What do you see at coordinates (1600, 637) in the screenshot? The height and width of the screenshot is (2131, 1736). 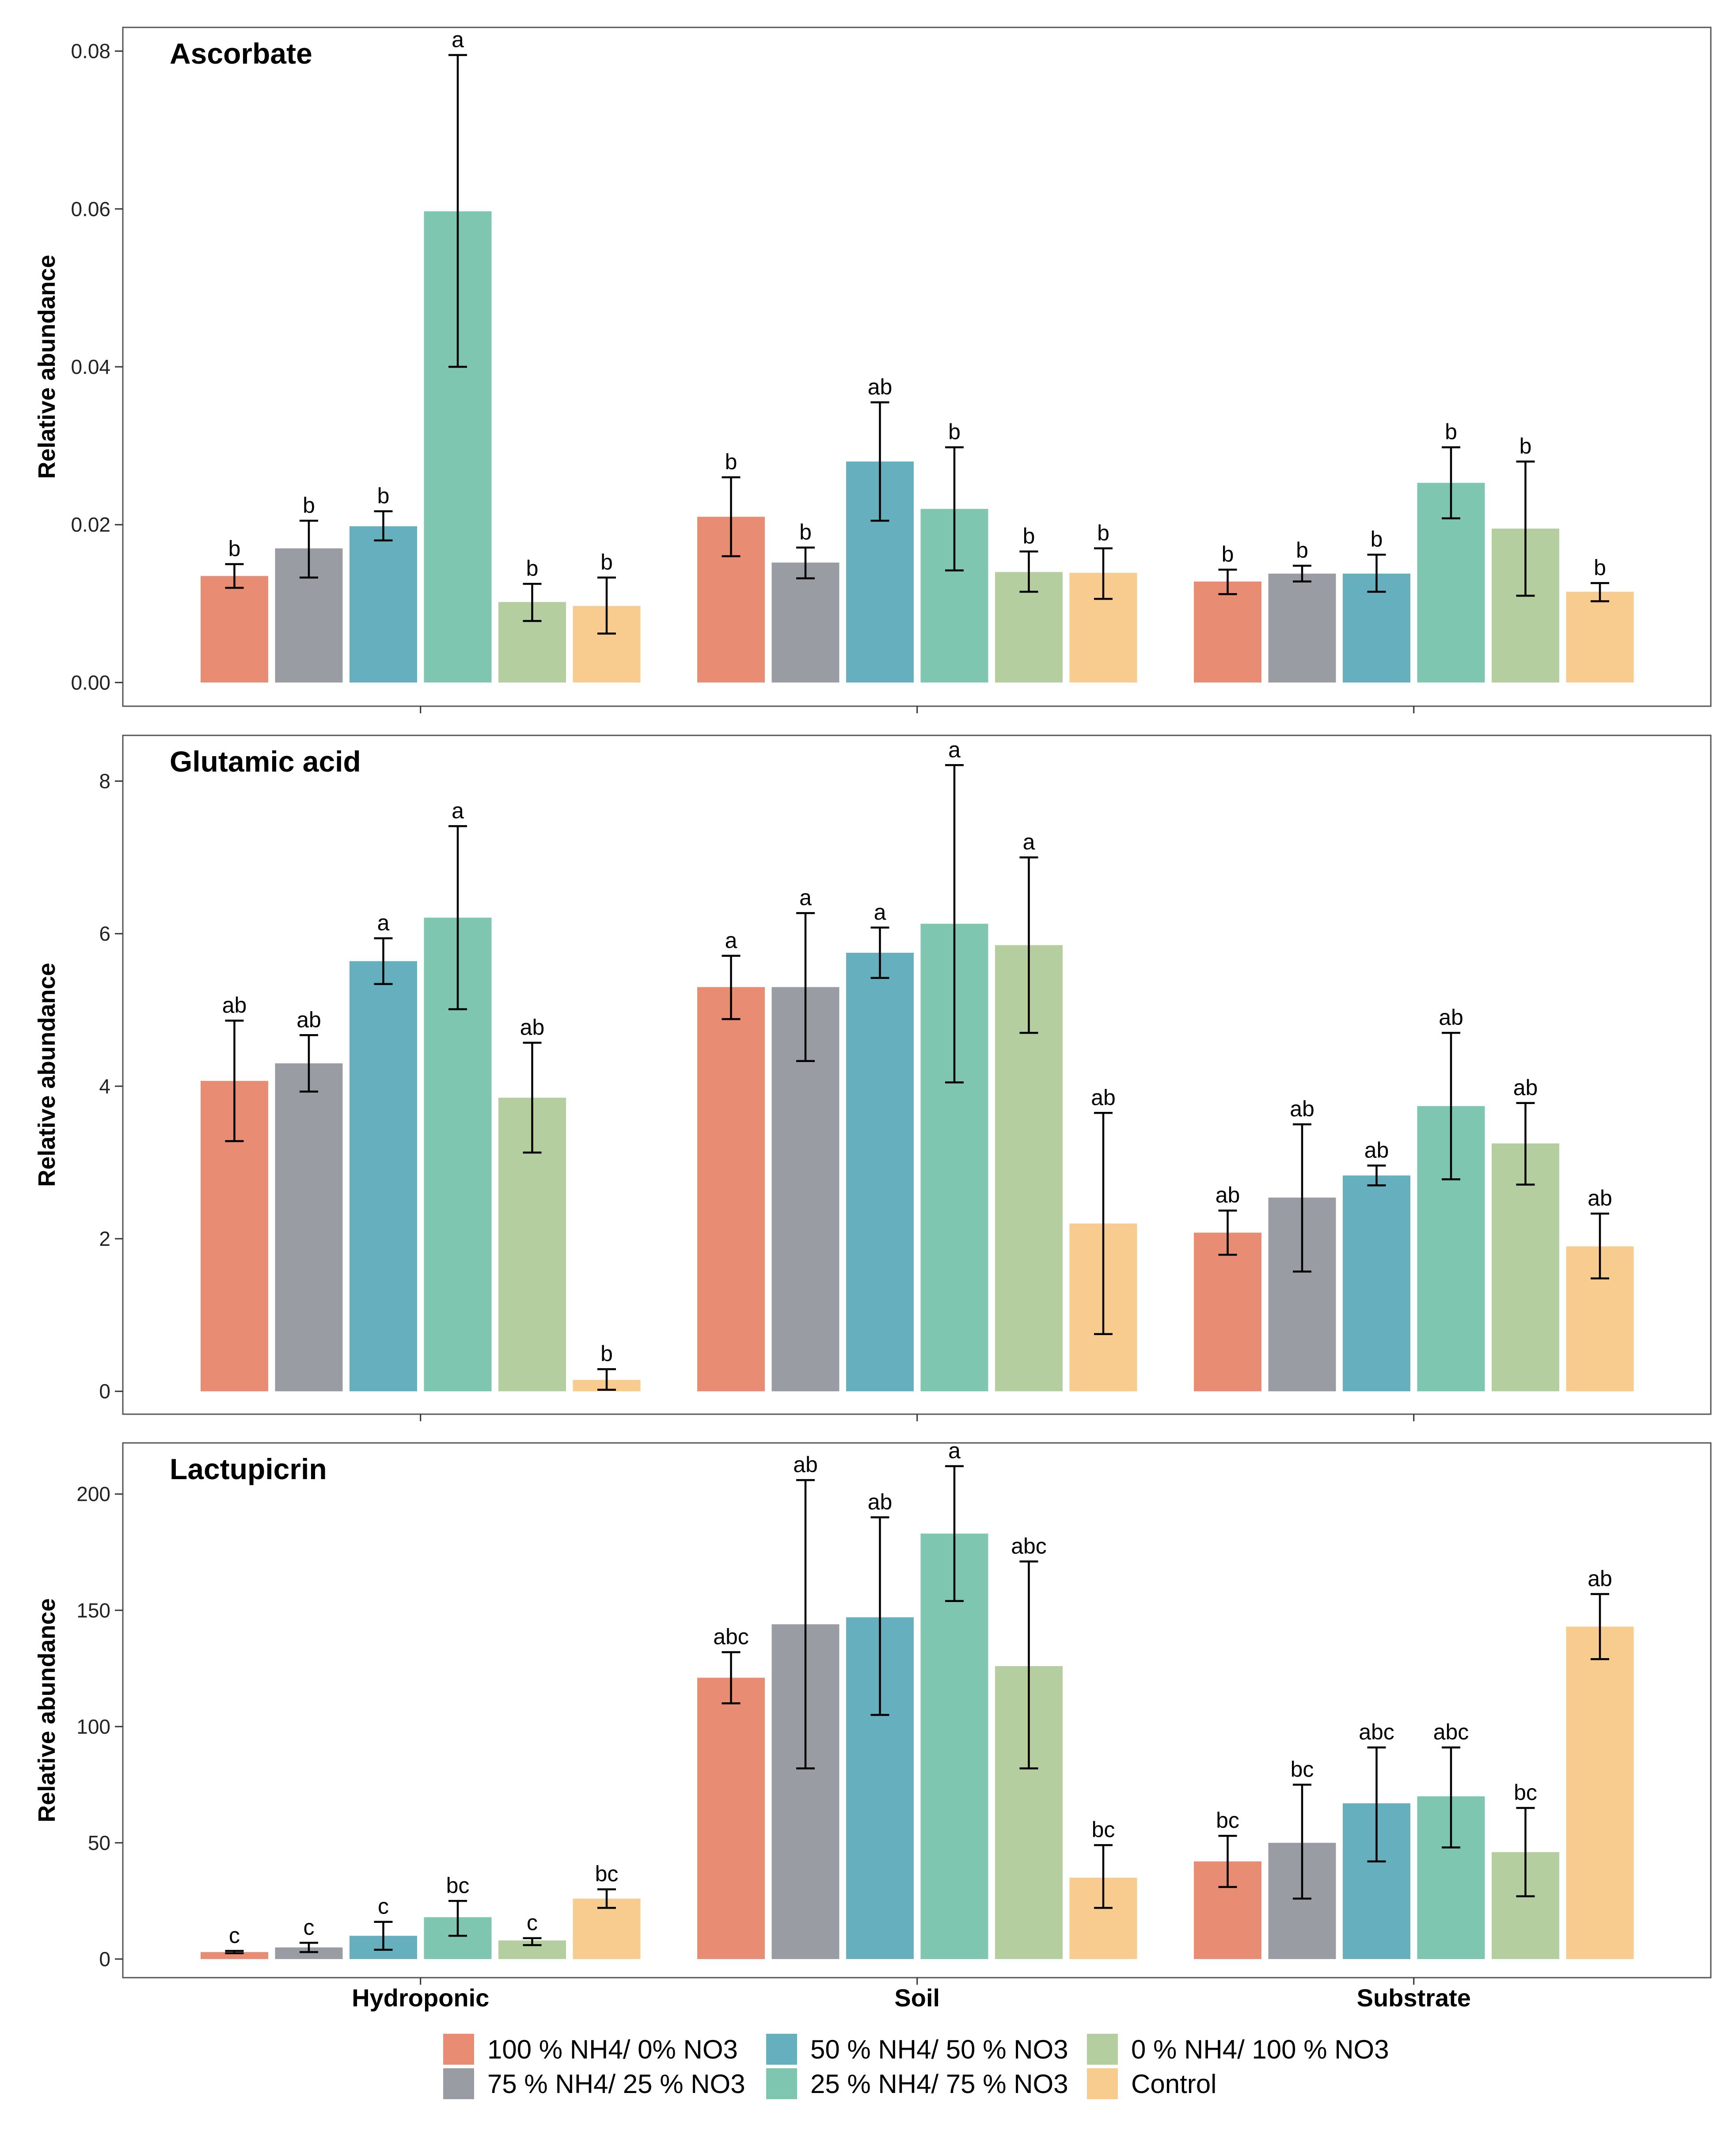 I see `bar-ascorbate-substrate-s6` at bounding box center [1600, 637].